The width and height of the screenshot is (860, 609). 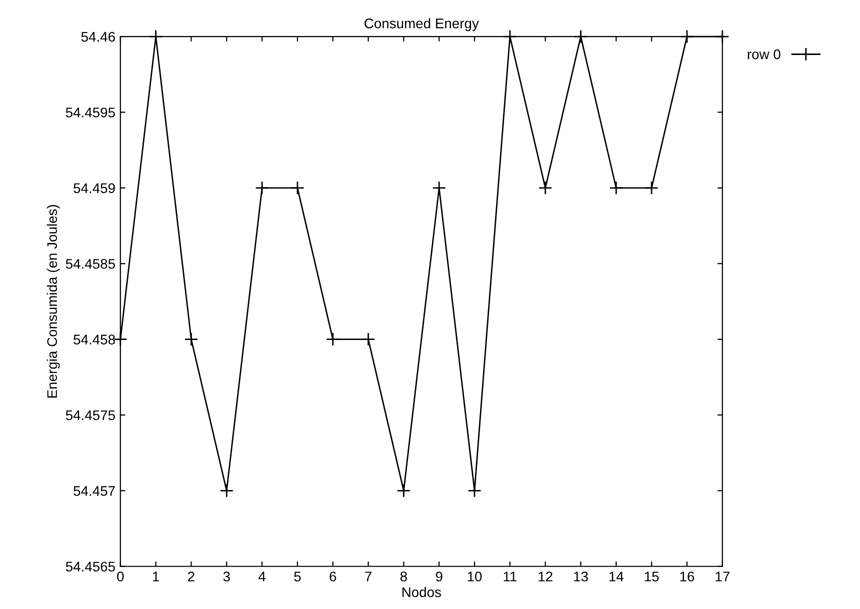 I want to click on y-tick-label: 54.4595, so click(x=90, y=113).